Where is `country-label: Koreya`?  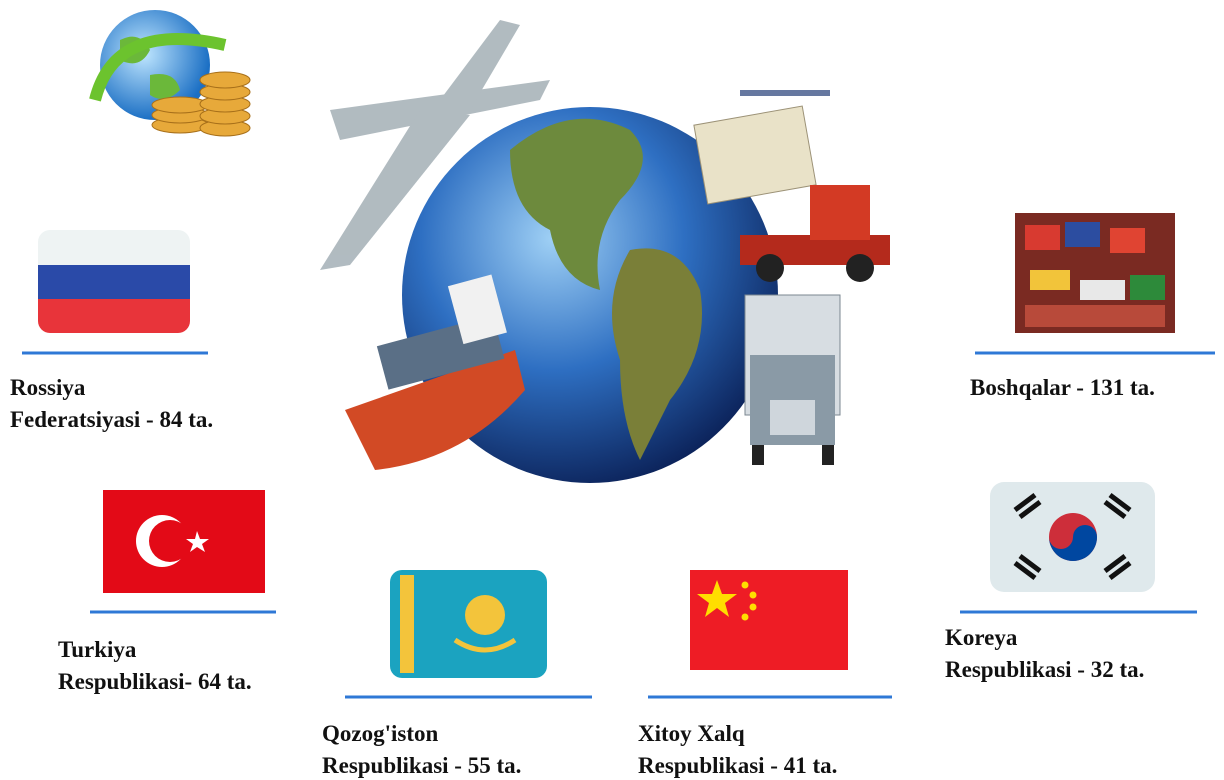
country-label: Koreya is located at coordinates (981, 637).